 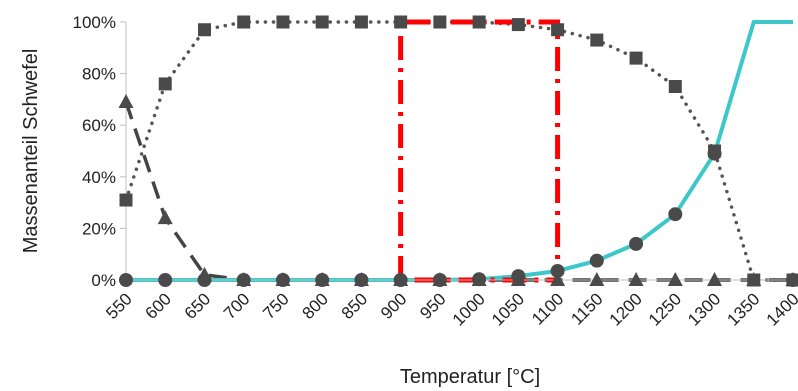 What do you see at coordinates (354, 305) in the screenshot?
I see `x-tick-label: 850` at bounding box center [354, 305].